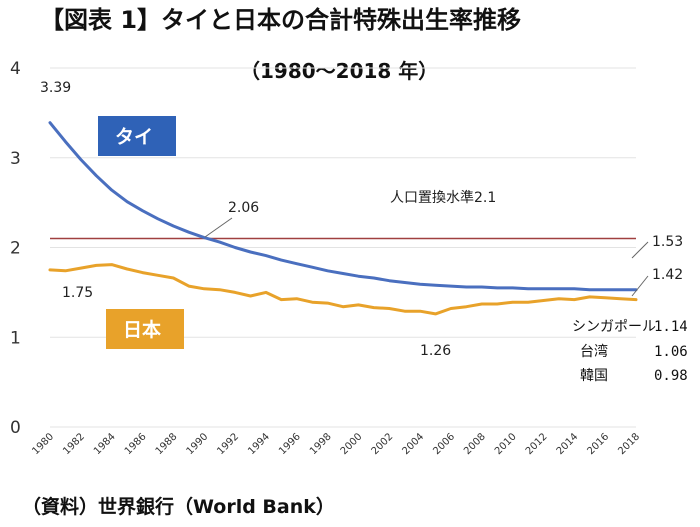  I want to click on y-tick-label: 0, so click(15, 428).